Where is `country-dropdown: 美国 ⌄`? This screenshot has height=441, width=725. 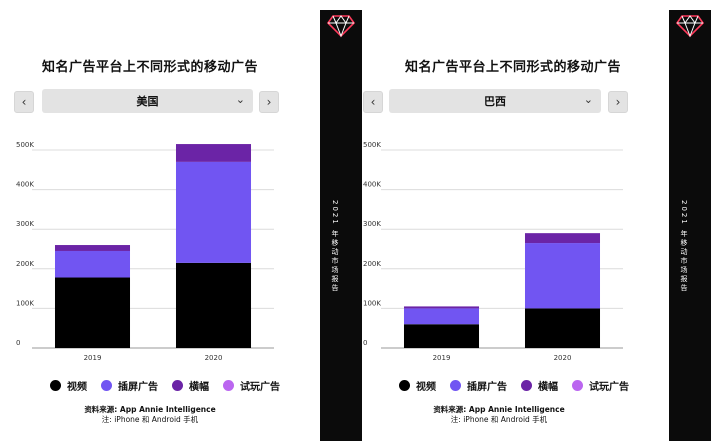 country-dropdown: 美国 ⌄ is located at coordinates (147, 101).